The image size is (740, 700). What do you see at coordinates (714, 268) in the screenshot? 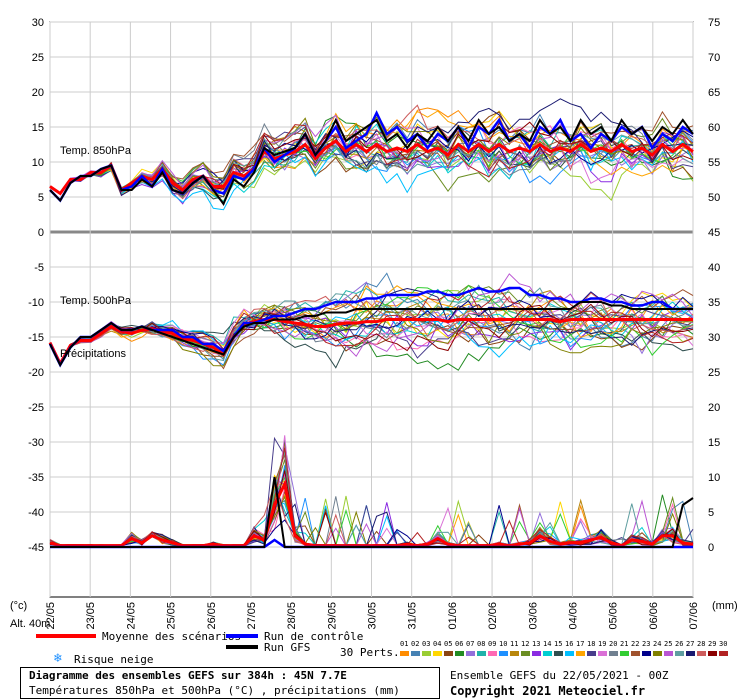
I see `y-tick-right: 40` at bounding box center [714, 268].